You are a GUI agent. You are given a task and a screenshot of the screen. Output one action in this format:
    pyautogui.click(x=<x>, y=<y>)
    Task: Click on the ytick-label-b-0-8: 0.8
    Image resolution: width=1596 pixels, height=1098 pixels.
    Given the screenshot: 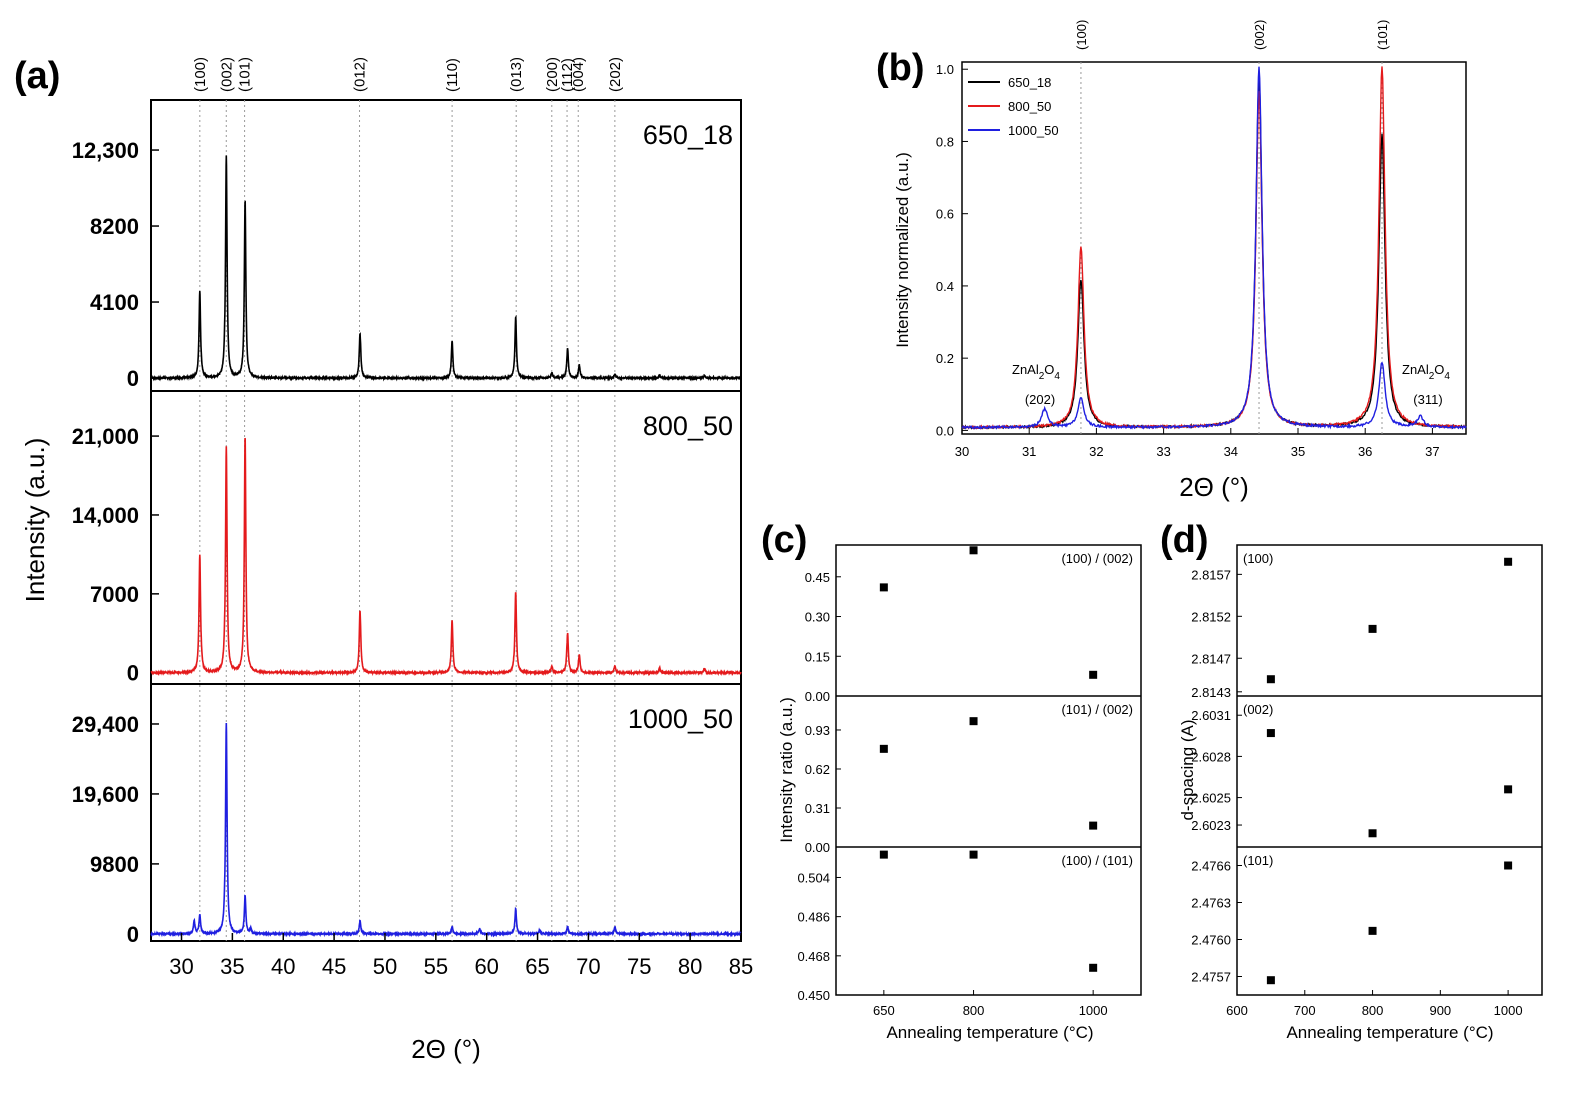 What is the action you would take?
    pyautogui.click(x=945, y=141)
    